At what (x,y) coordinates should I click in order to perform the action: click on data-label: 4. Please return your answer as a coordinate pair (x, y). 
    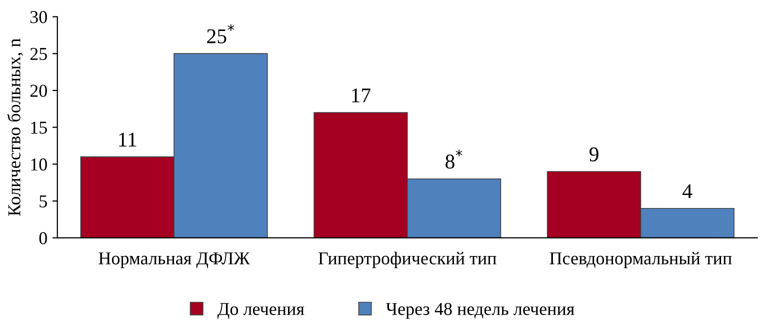
    Looking at the image, I should click on (687, 191).